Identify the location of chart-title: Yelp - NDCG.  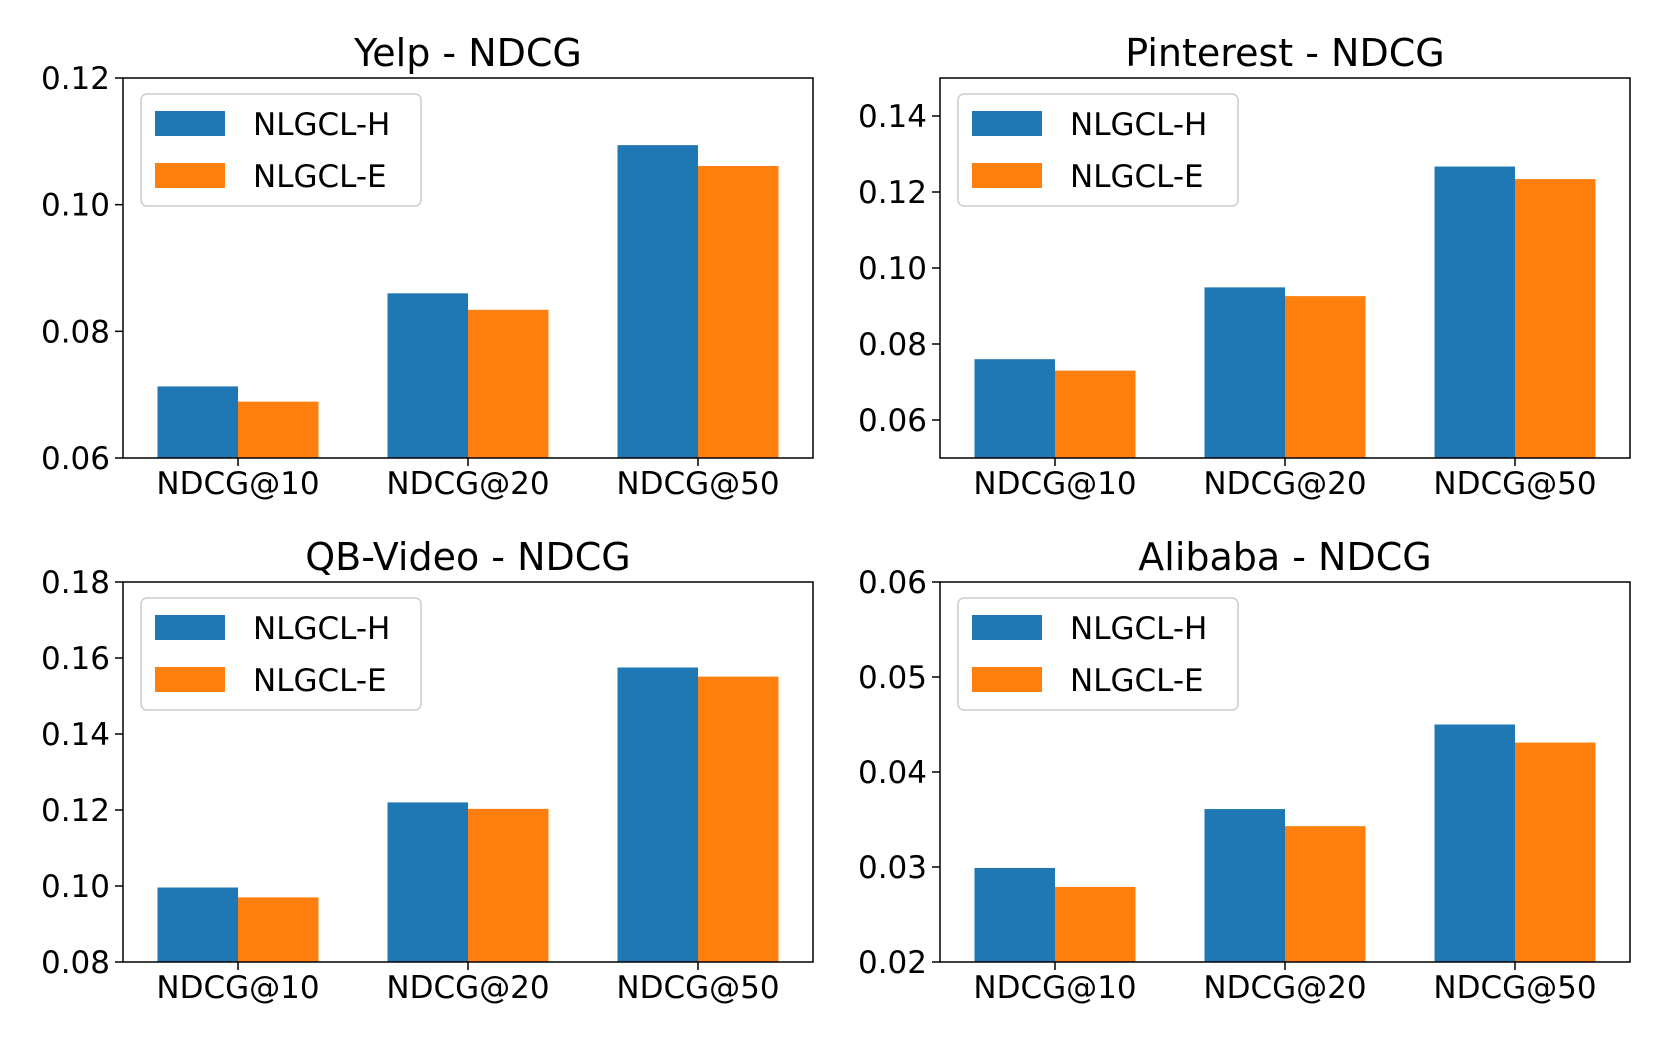
(467, 53).